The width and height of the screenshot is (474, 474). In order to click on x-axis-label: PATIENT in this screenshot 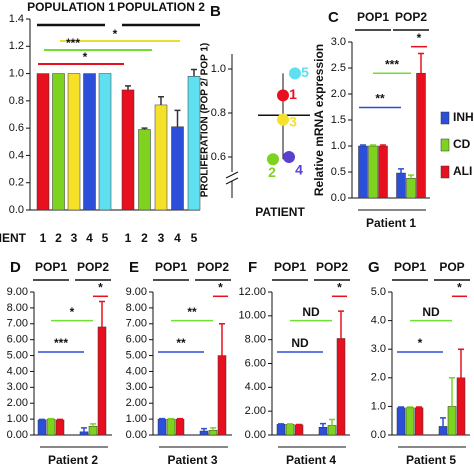, I will do `click(13, 238)`.